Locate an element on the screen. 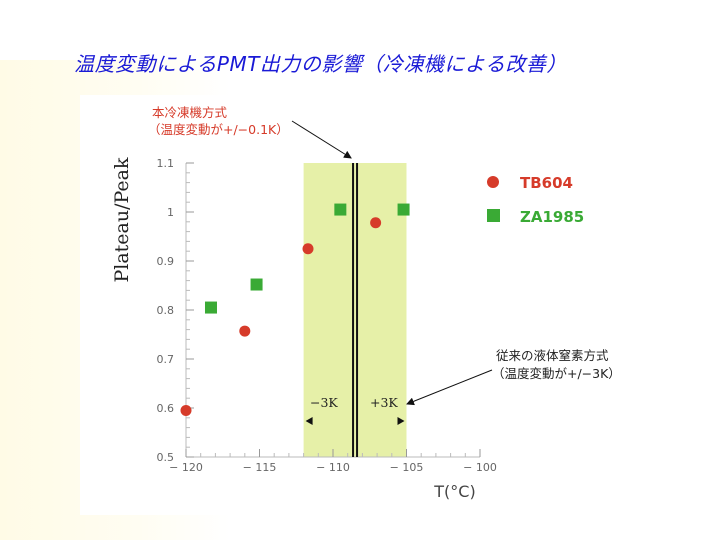 The height and width of the screenshot is (540, 720). x-tick-label-0: − 120 is located at coordinates (186, 467).